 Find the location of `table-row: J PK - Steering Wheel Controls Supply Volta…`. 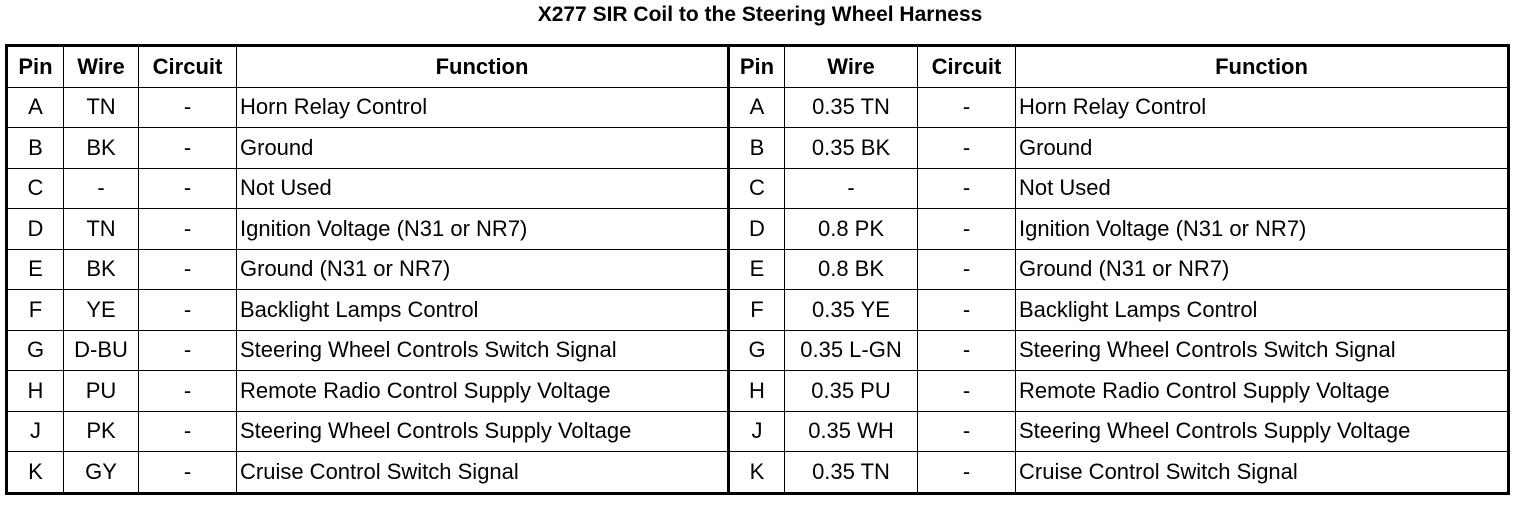

table-row: J PK - Steering Wheel Controls Supply Volta… is located at coordinates (757, 431).